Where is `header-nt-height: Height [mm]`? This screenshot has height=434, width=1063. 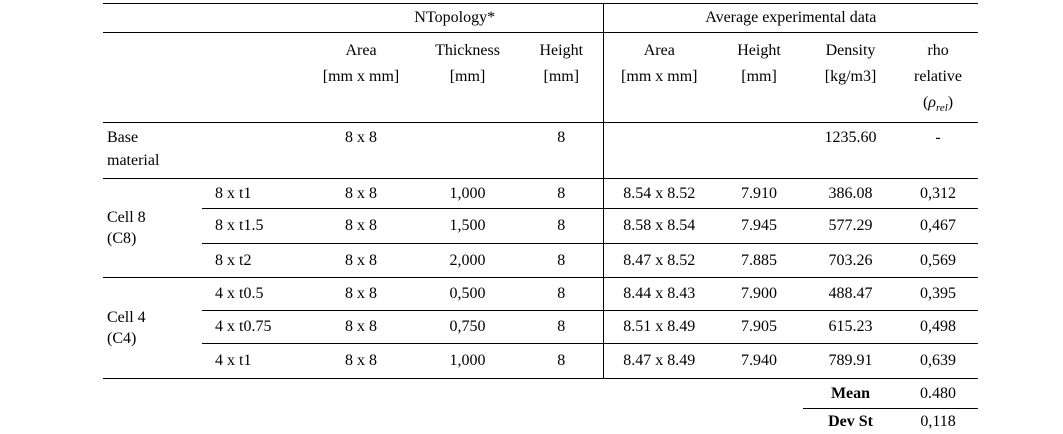 header-nt-height: Height [mm] is located at coordinates (562, 77).